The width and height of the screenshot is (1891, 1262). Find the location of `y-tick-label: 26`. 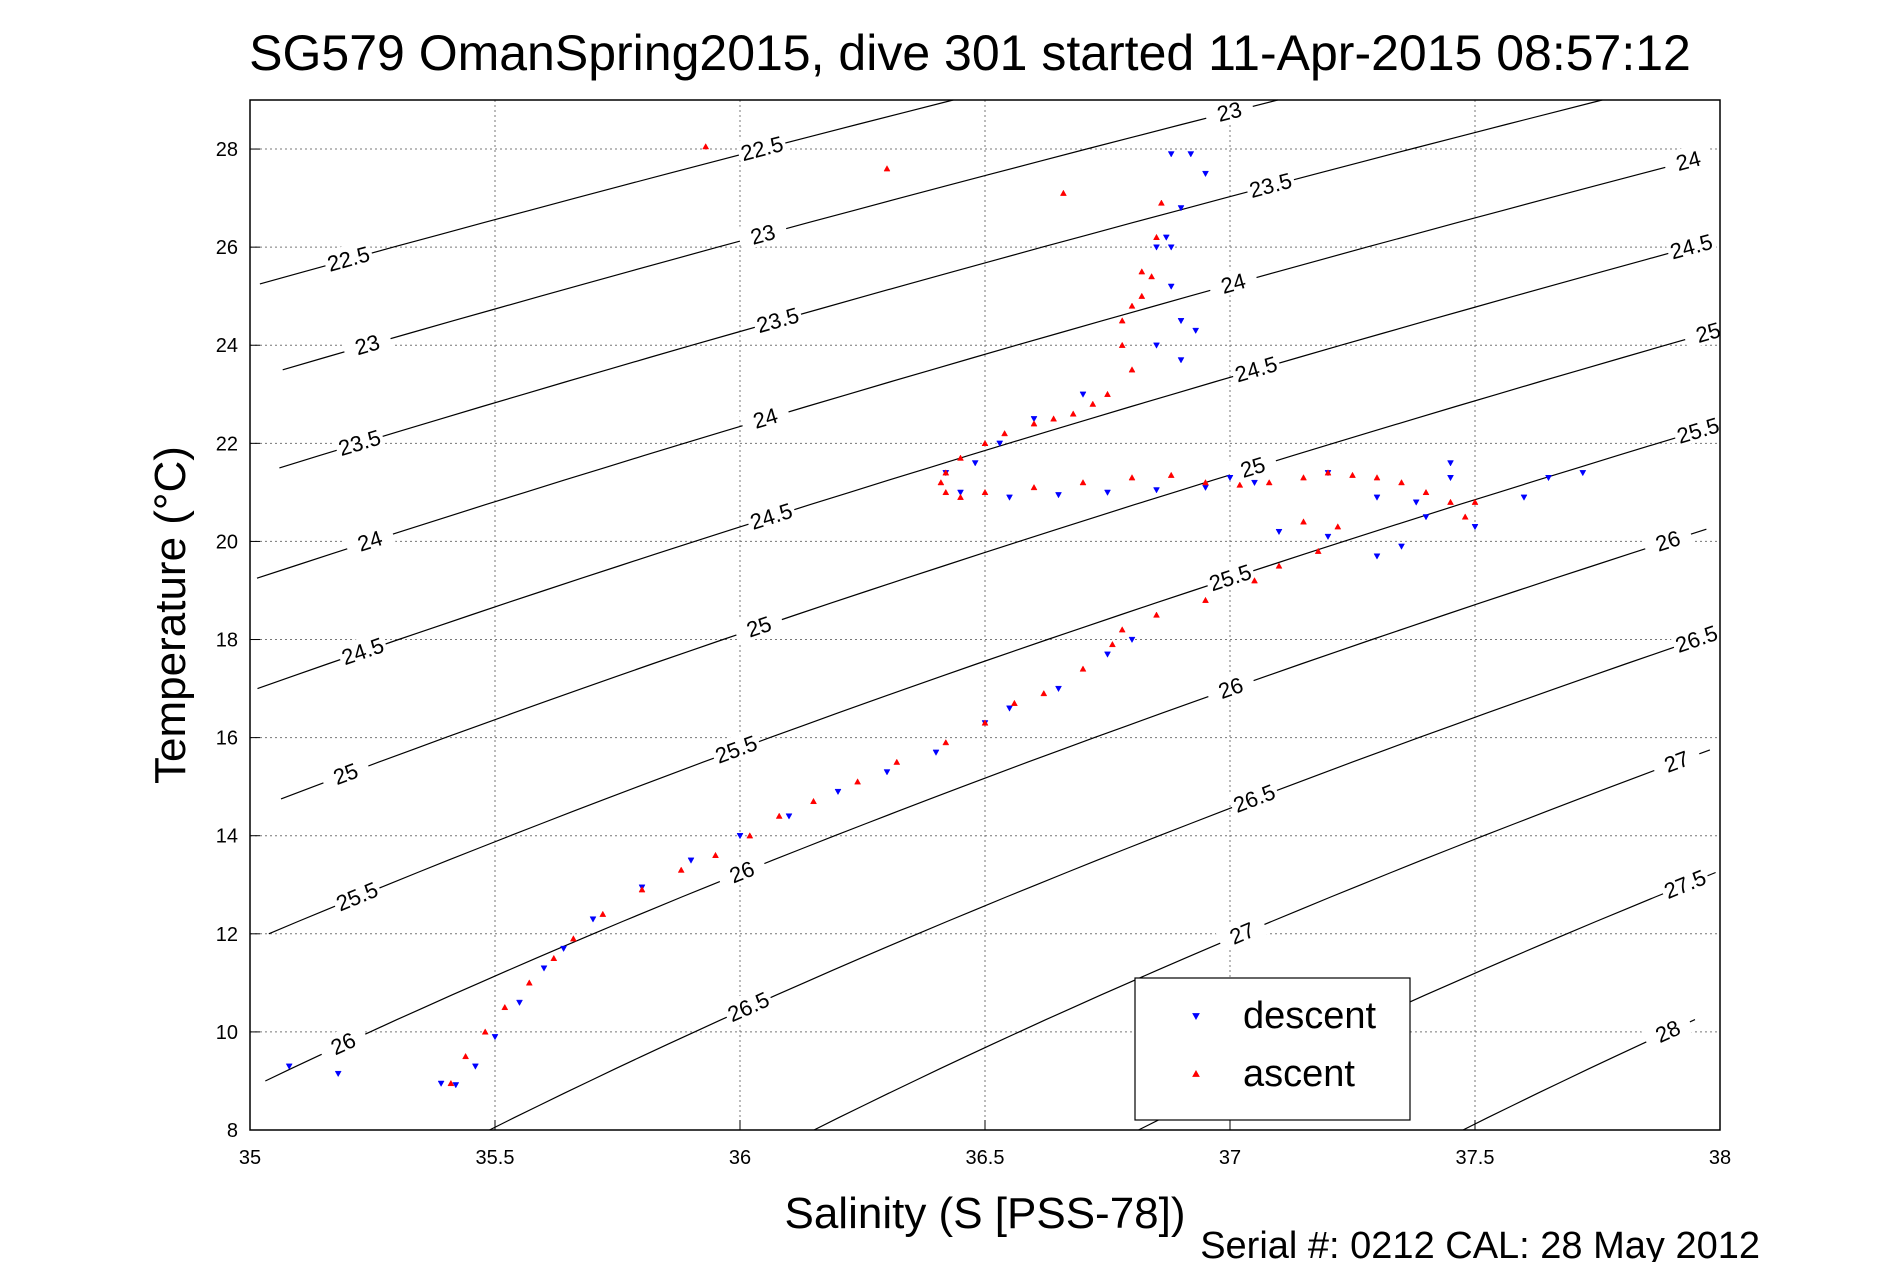

y-tick-label: 26 is located at coordinates (227, 248).